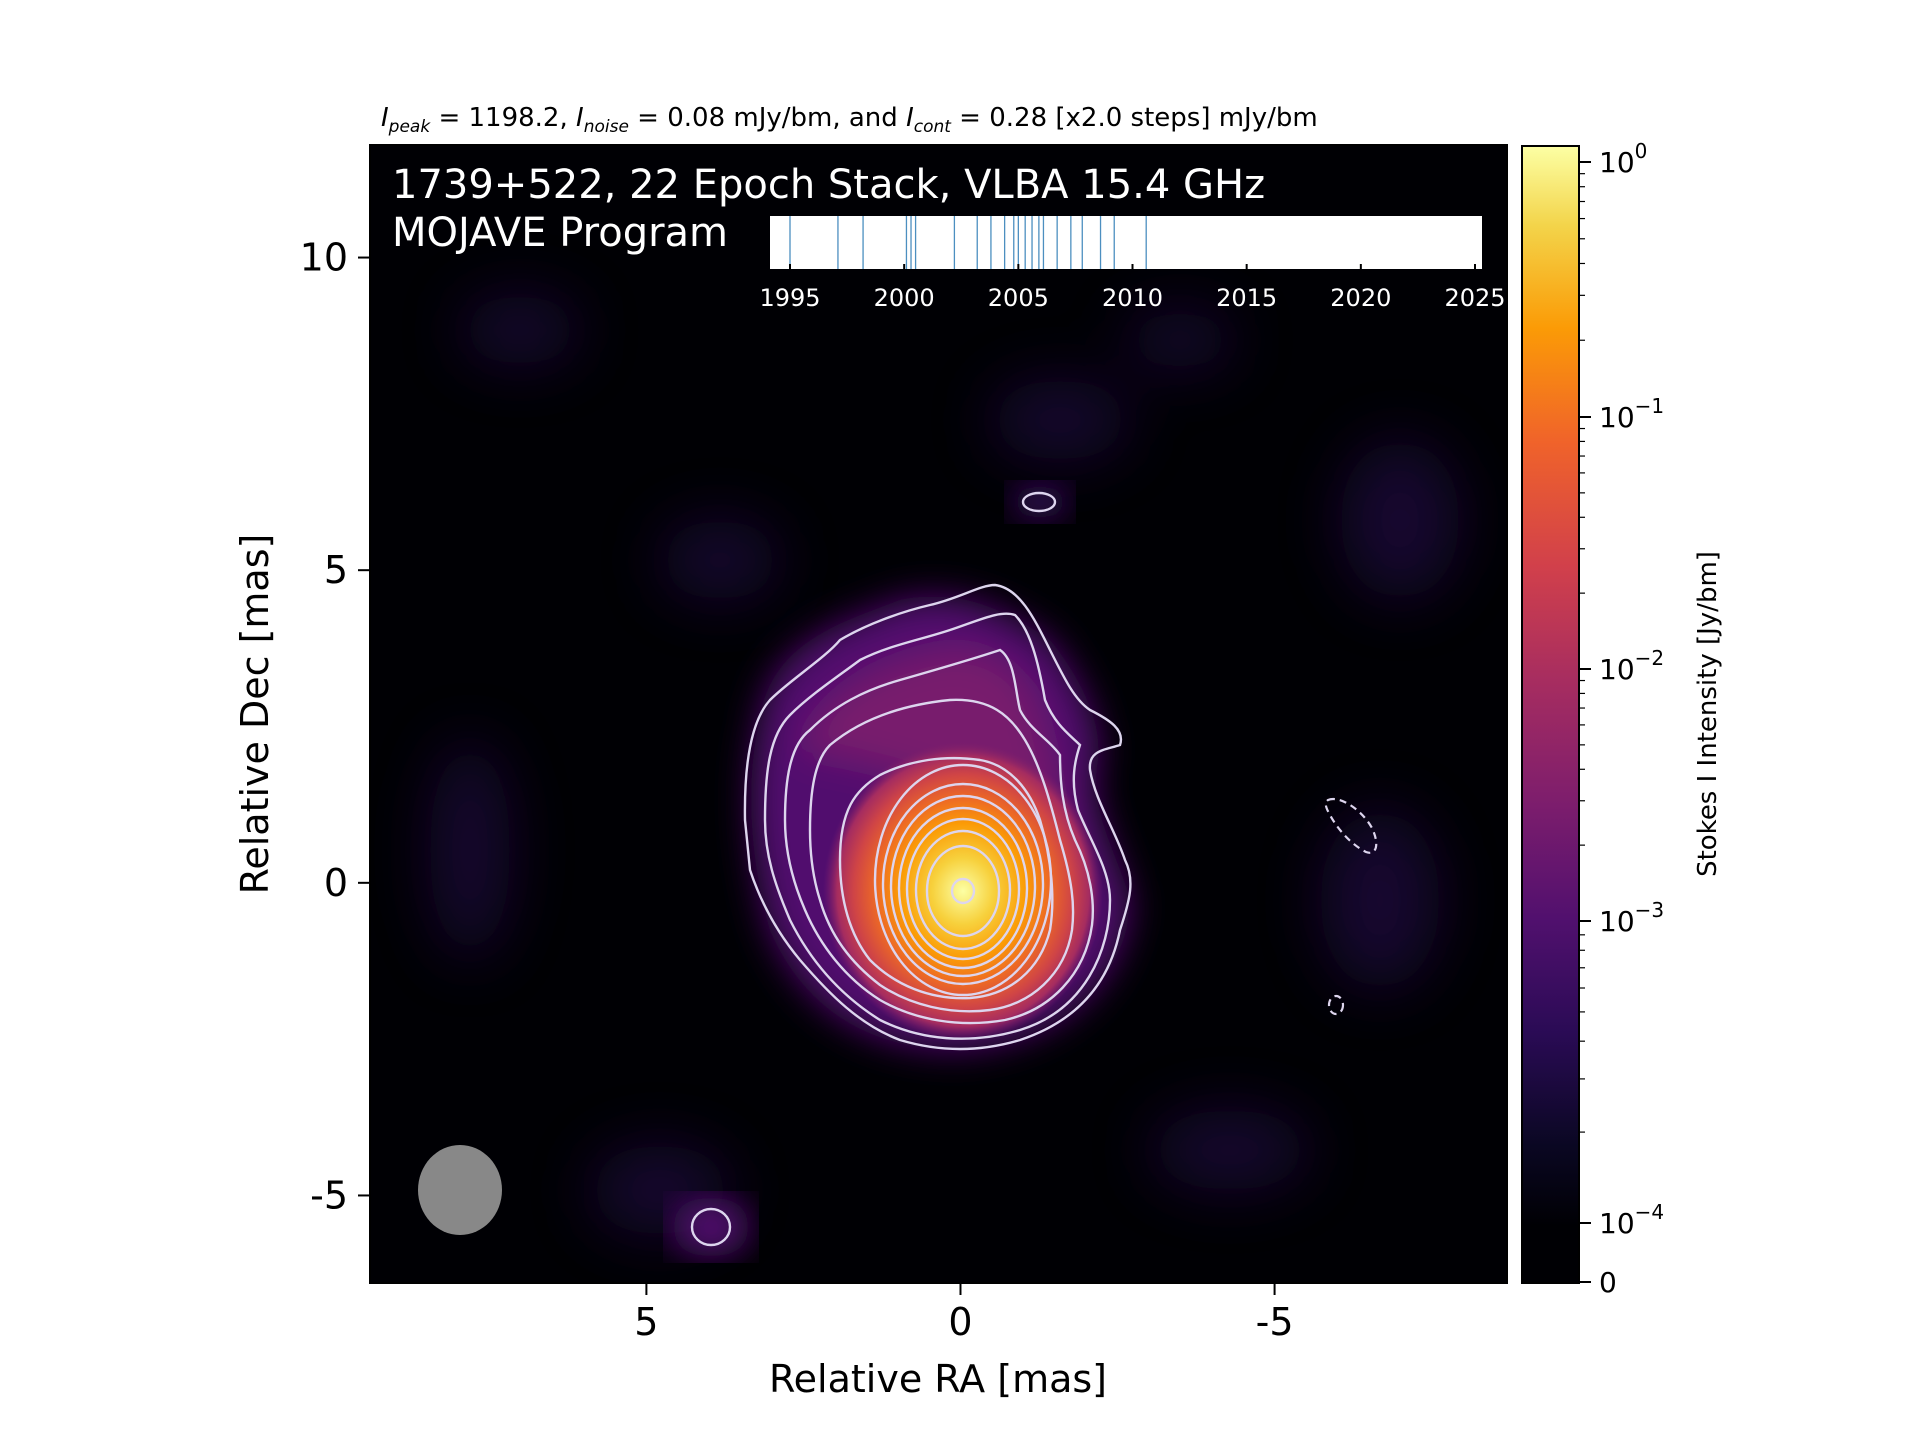 This screenshot has width=1920, height=1440. I want to click on epoch-tick-label: 2005, so click(1018, 298).